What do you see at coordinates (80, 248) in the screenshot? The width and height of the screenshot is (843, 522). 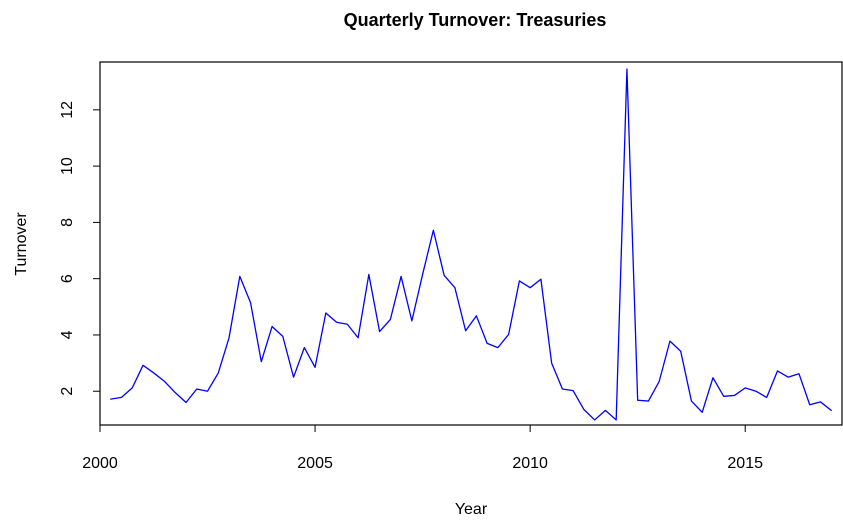 I see `y-axis: 2 4 6 8 10 12` at bounding box center [80, 248].